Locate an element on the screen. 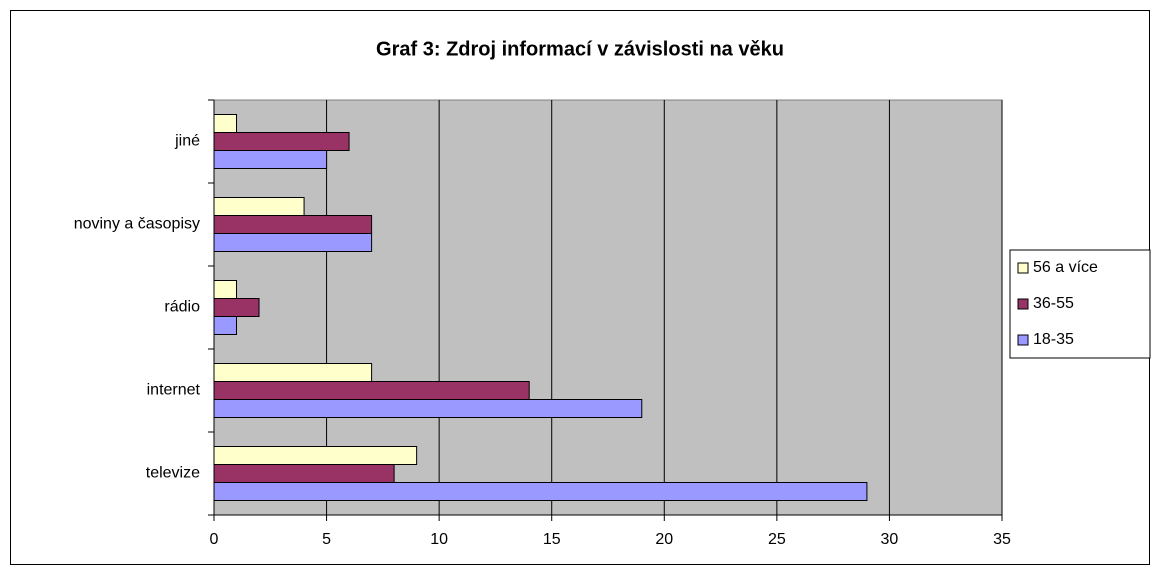 The width and height of the screenshot is (1159, 580). x-tick-label: 10 is located at coordinates (439, 539).